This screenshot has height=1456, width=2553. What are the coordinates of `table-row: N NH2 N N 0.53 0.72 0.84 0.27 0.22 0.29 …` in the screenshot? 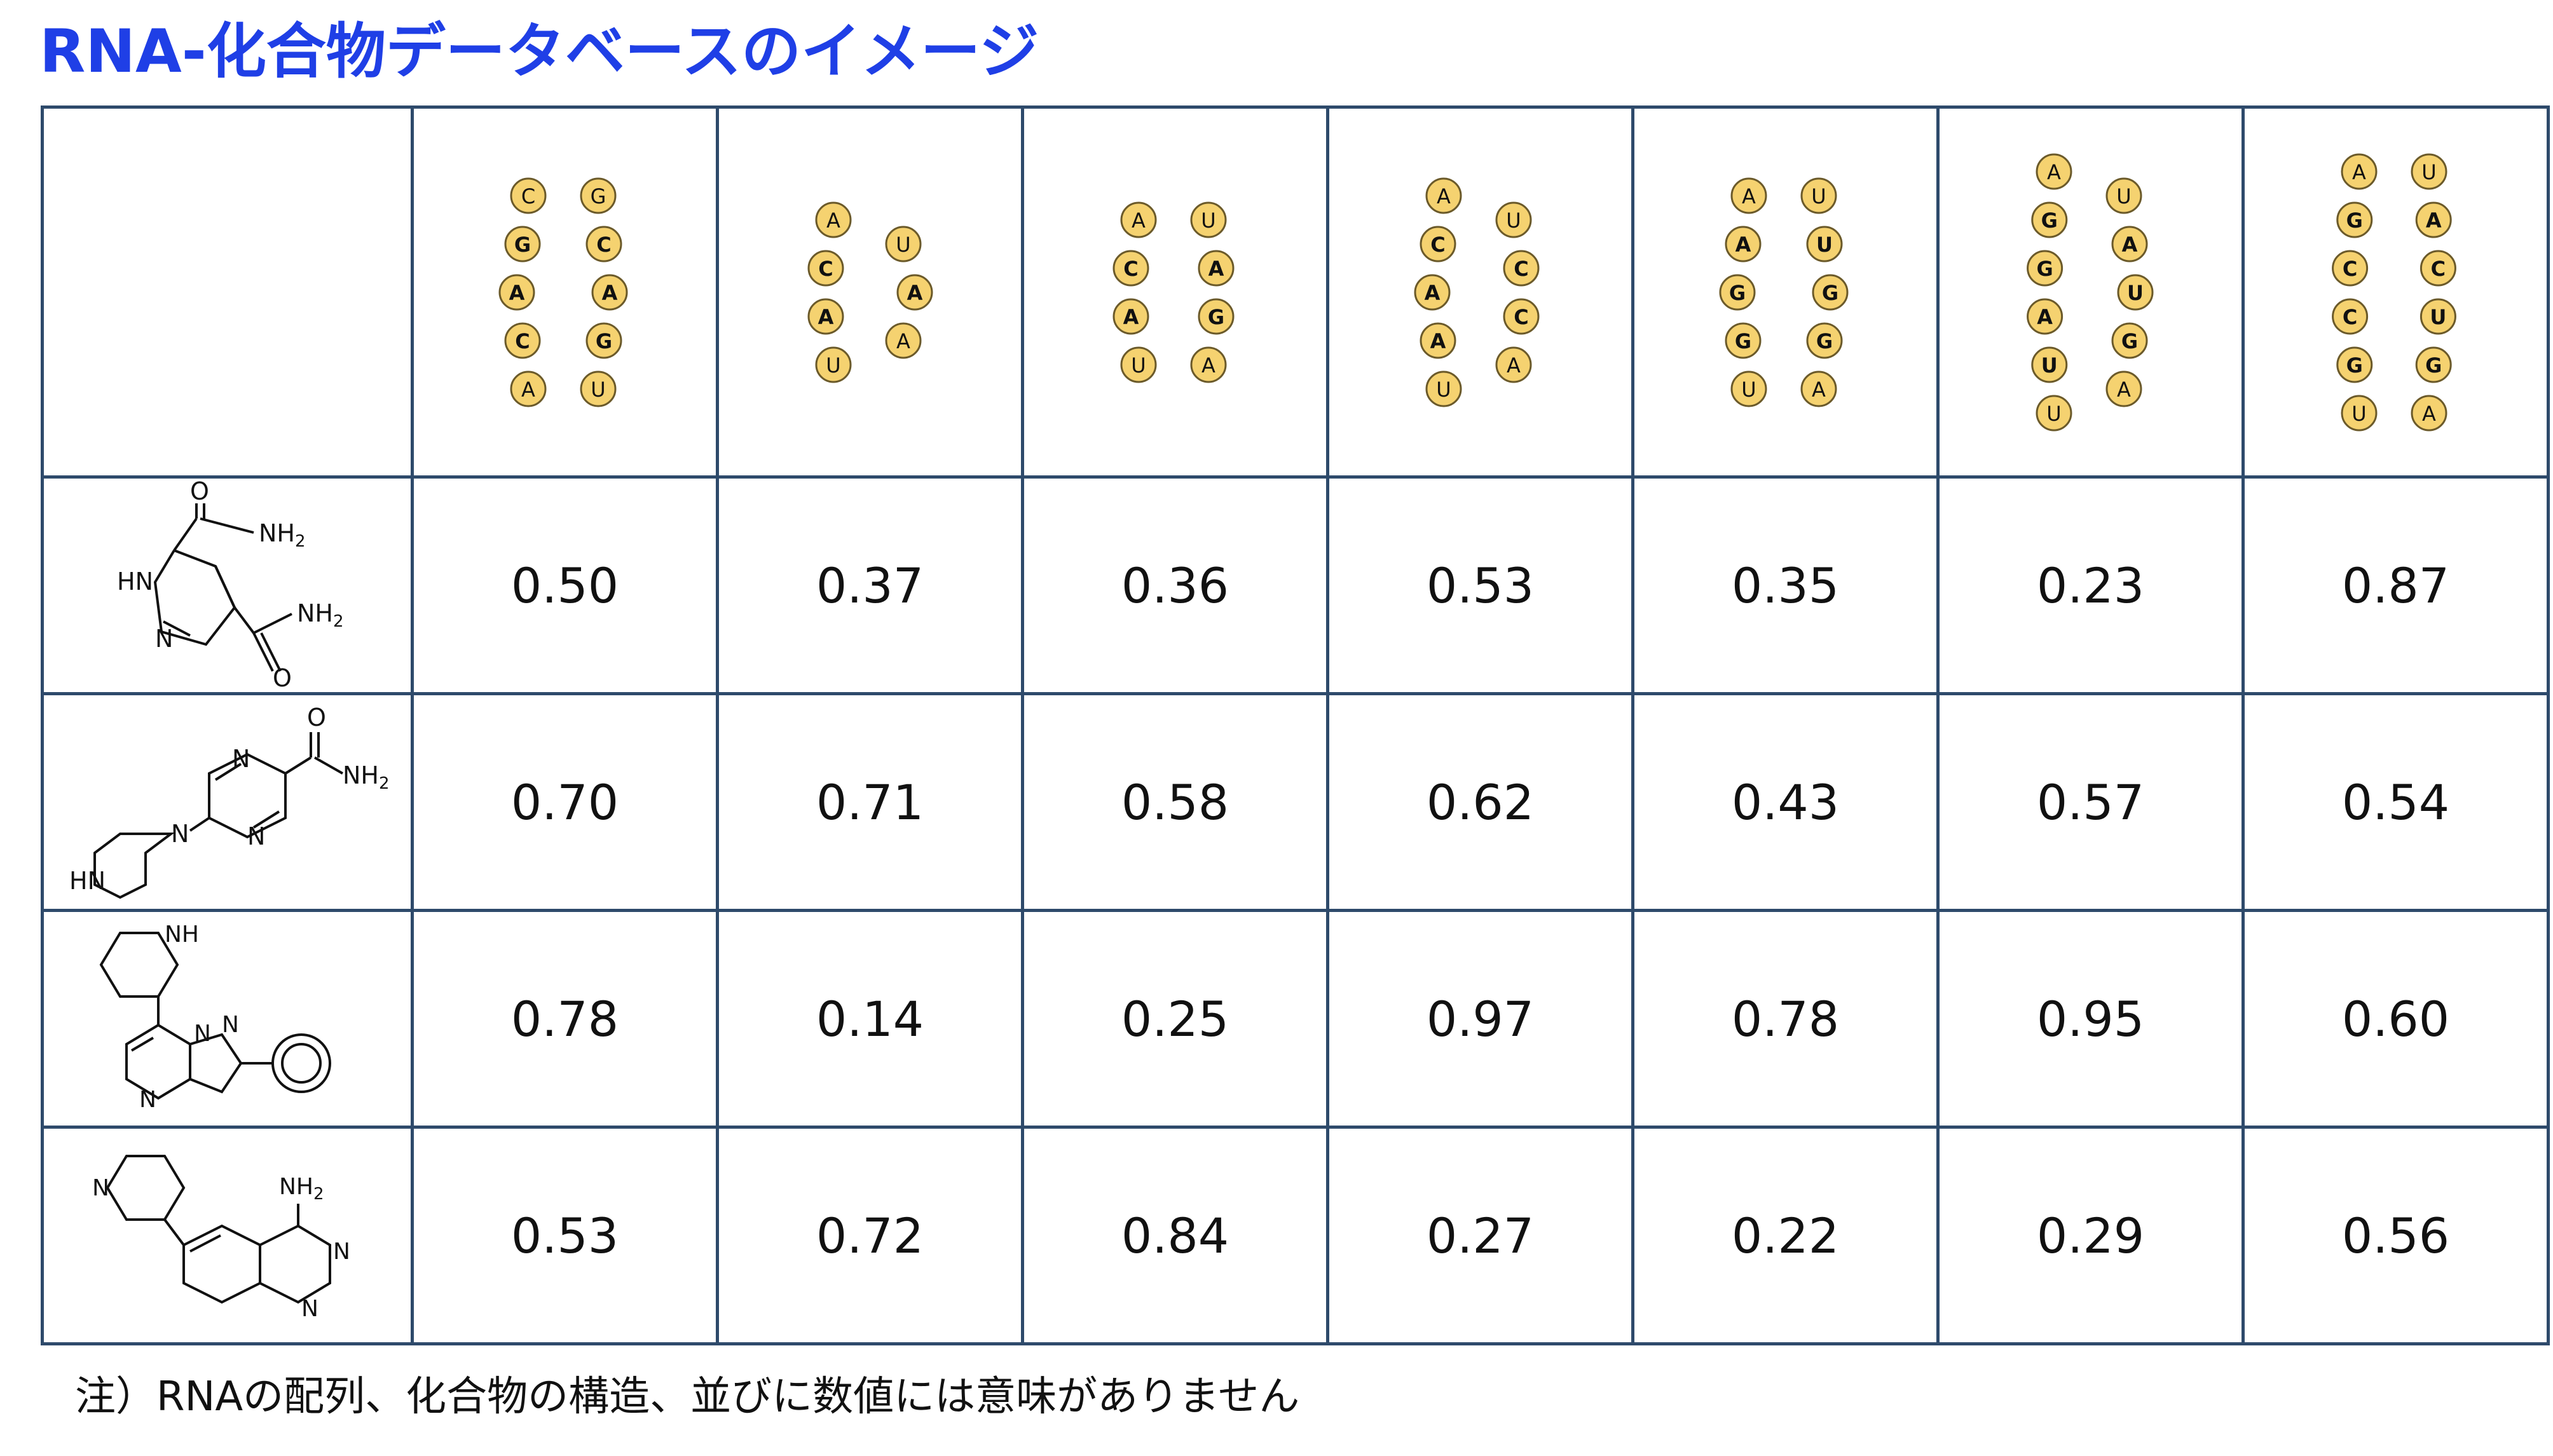 It's located at (1295, 1235).